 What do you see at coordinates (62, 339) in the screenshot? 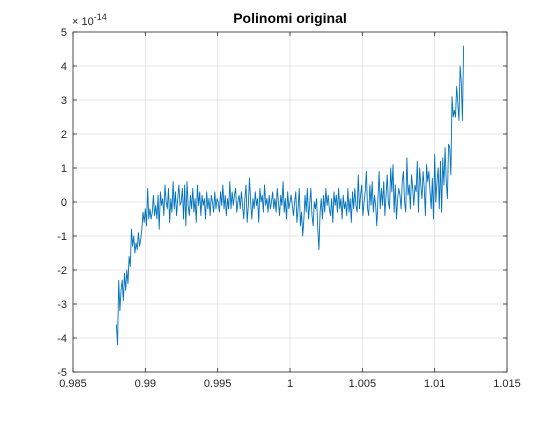
I see `y-tick-label: -4` at bounding box center [62, 339].